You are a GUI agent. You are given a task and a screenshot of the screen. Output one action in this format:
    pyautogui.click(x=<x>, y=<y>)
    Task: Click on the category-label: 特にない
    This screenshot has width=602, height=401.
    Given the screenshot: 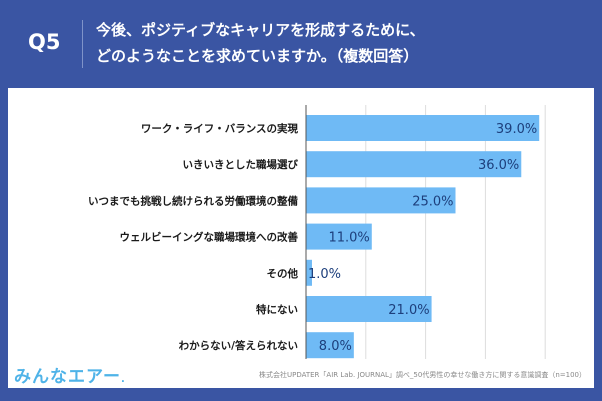 What is the action you would take?
    pyautogui.click(x=277, y=309)
    